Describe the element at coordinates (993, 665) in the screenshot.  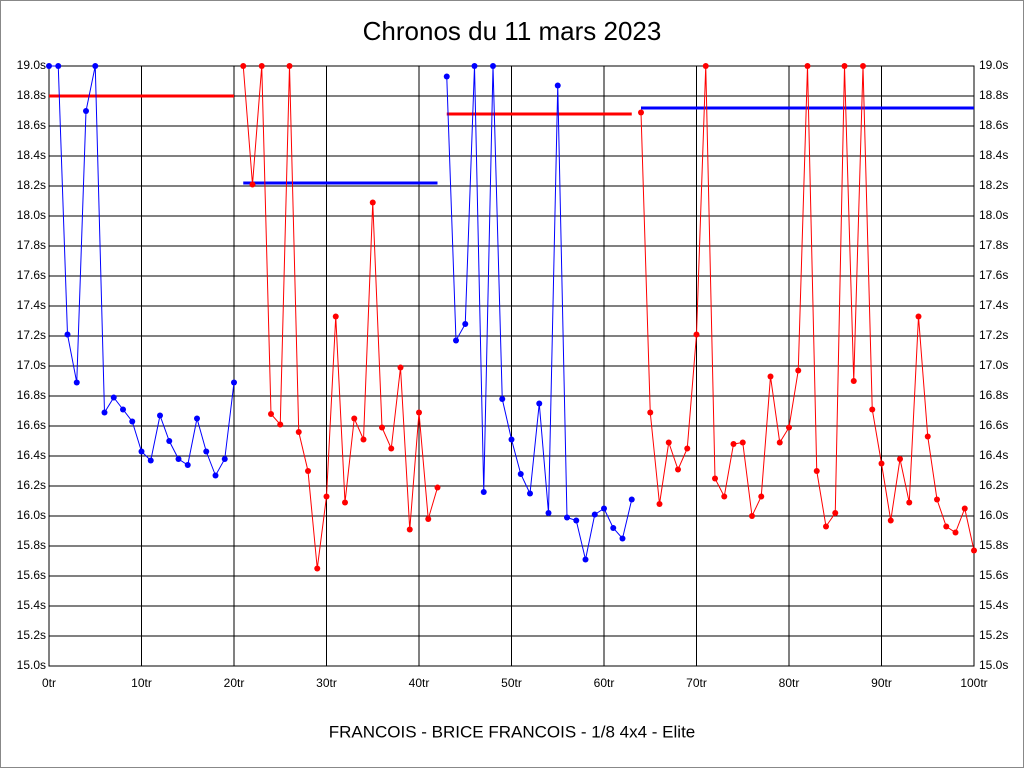
I see `y-tick-label-right: 15.0s` at that location.